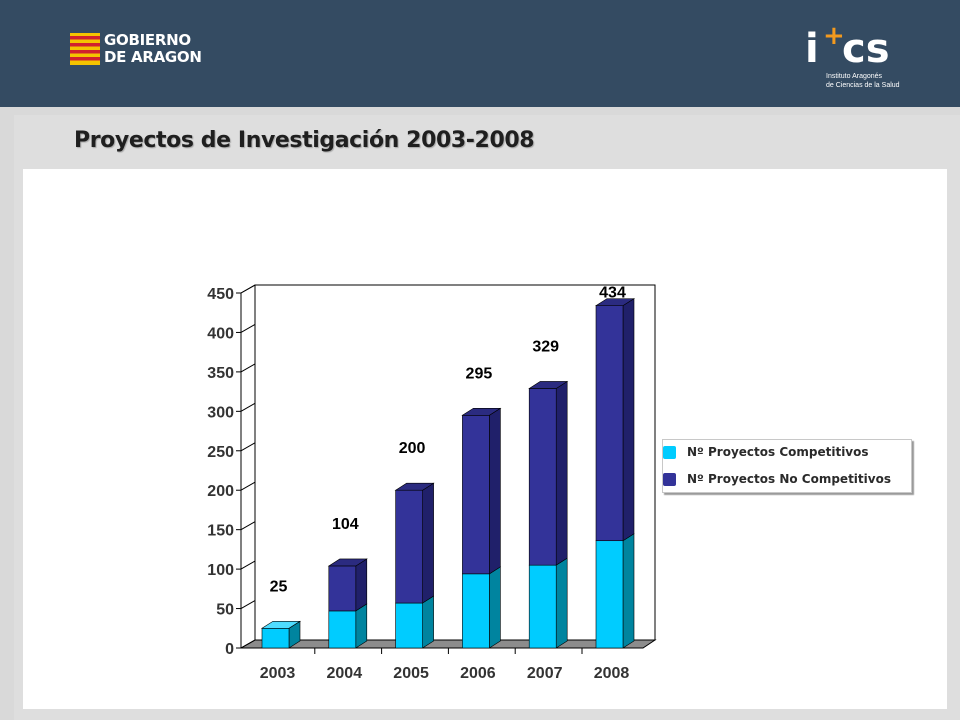 The image size is (960, 720). Describe the element at coordinates (345, 673) in the screenshot. I see `x-tick-label: 2004` at that location.